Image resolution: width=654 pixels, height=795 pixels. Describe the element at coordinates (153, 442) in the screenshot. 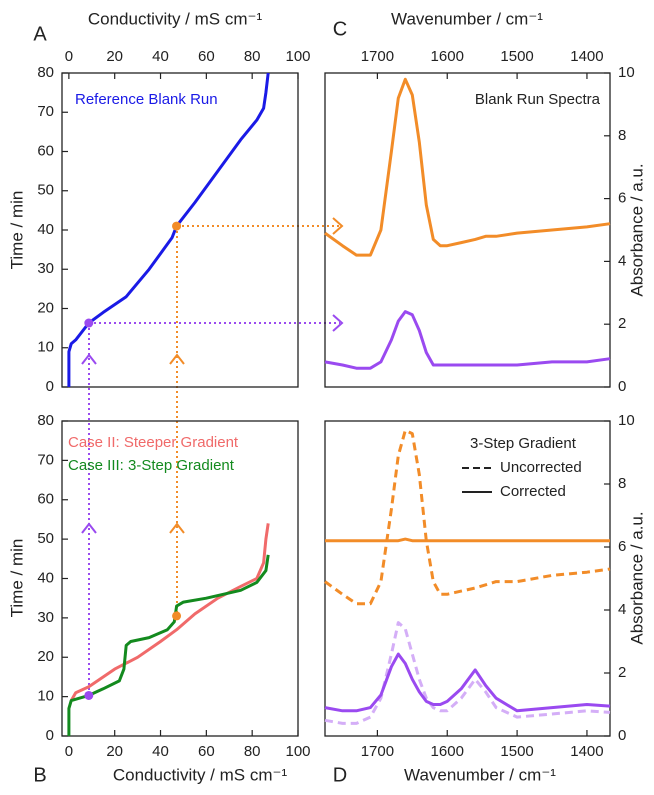

I see `series-label: Case II: Steeper Gradient` at that location.